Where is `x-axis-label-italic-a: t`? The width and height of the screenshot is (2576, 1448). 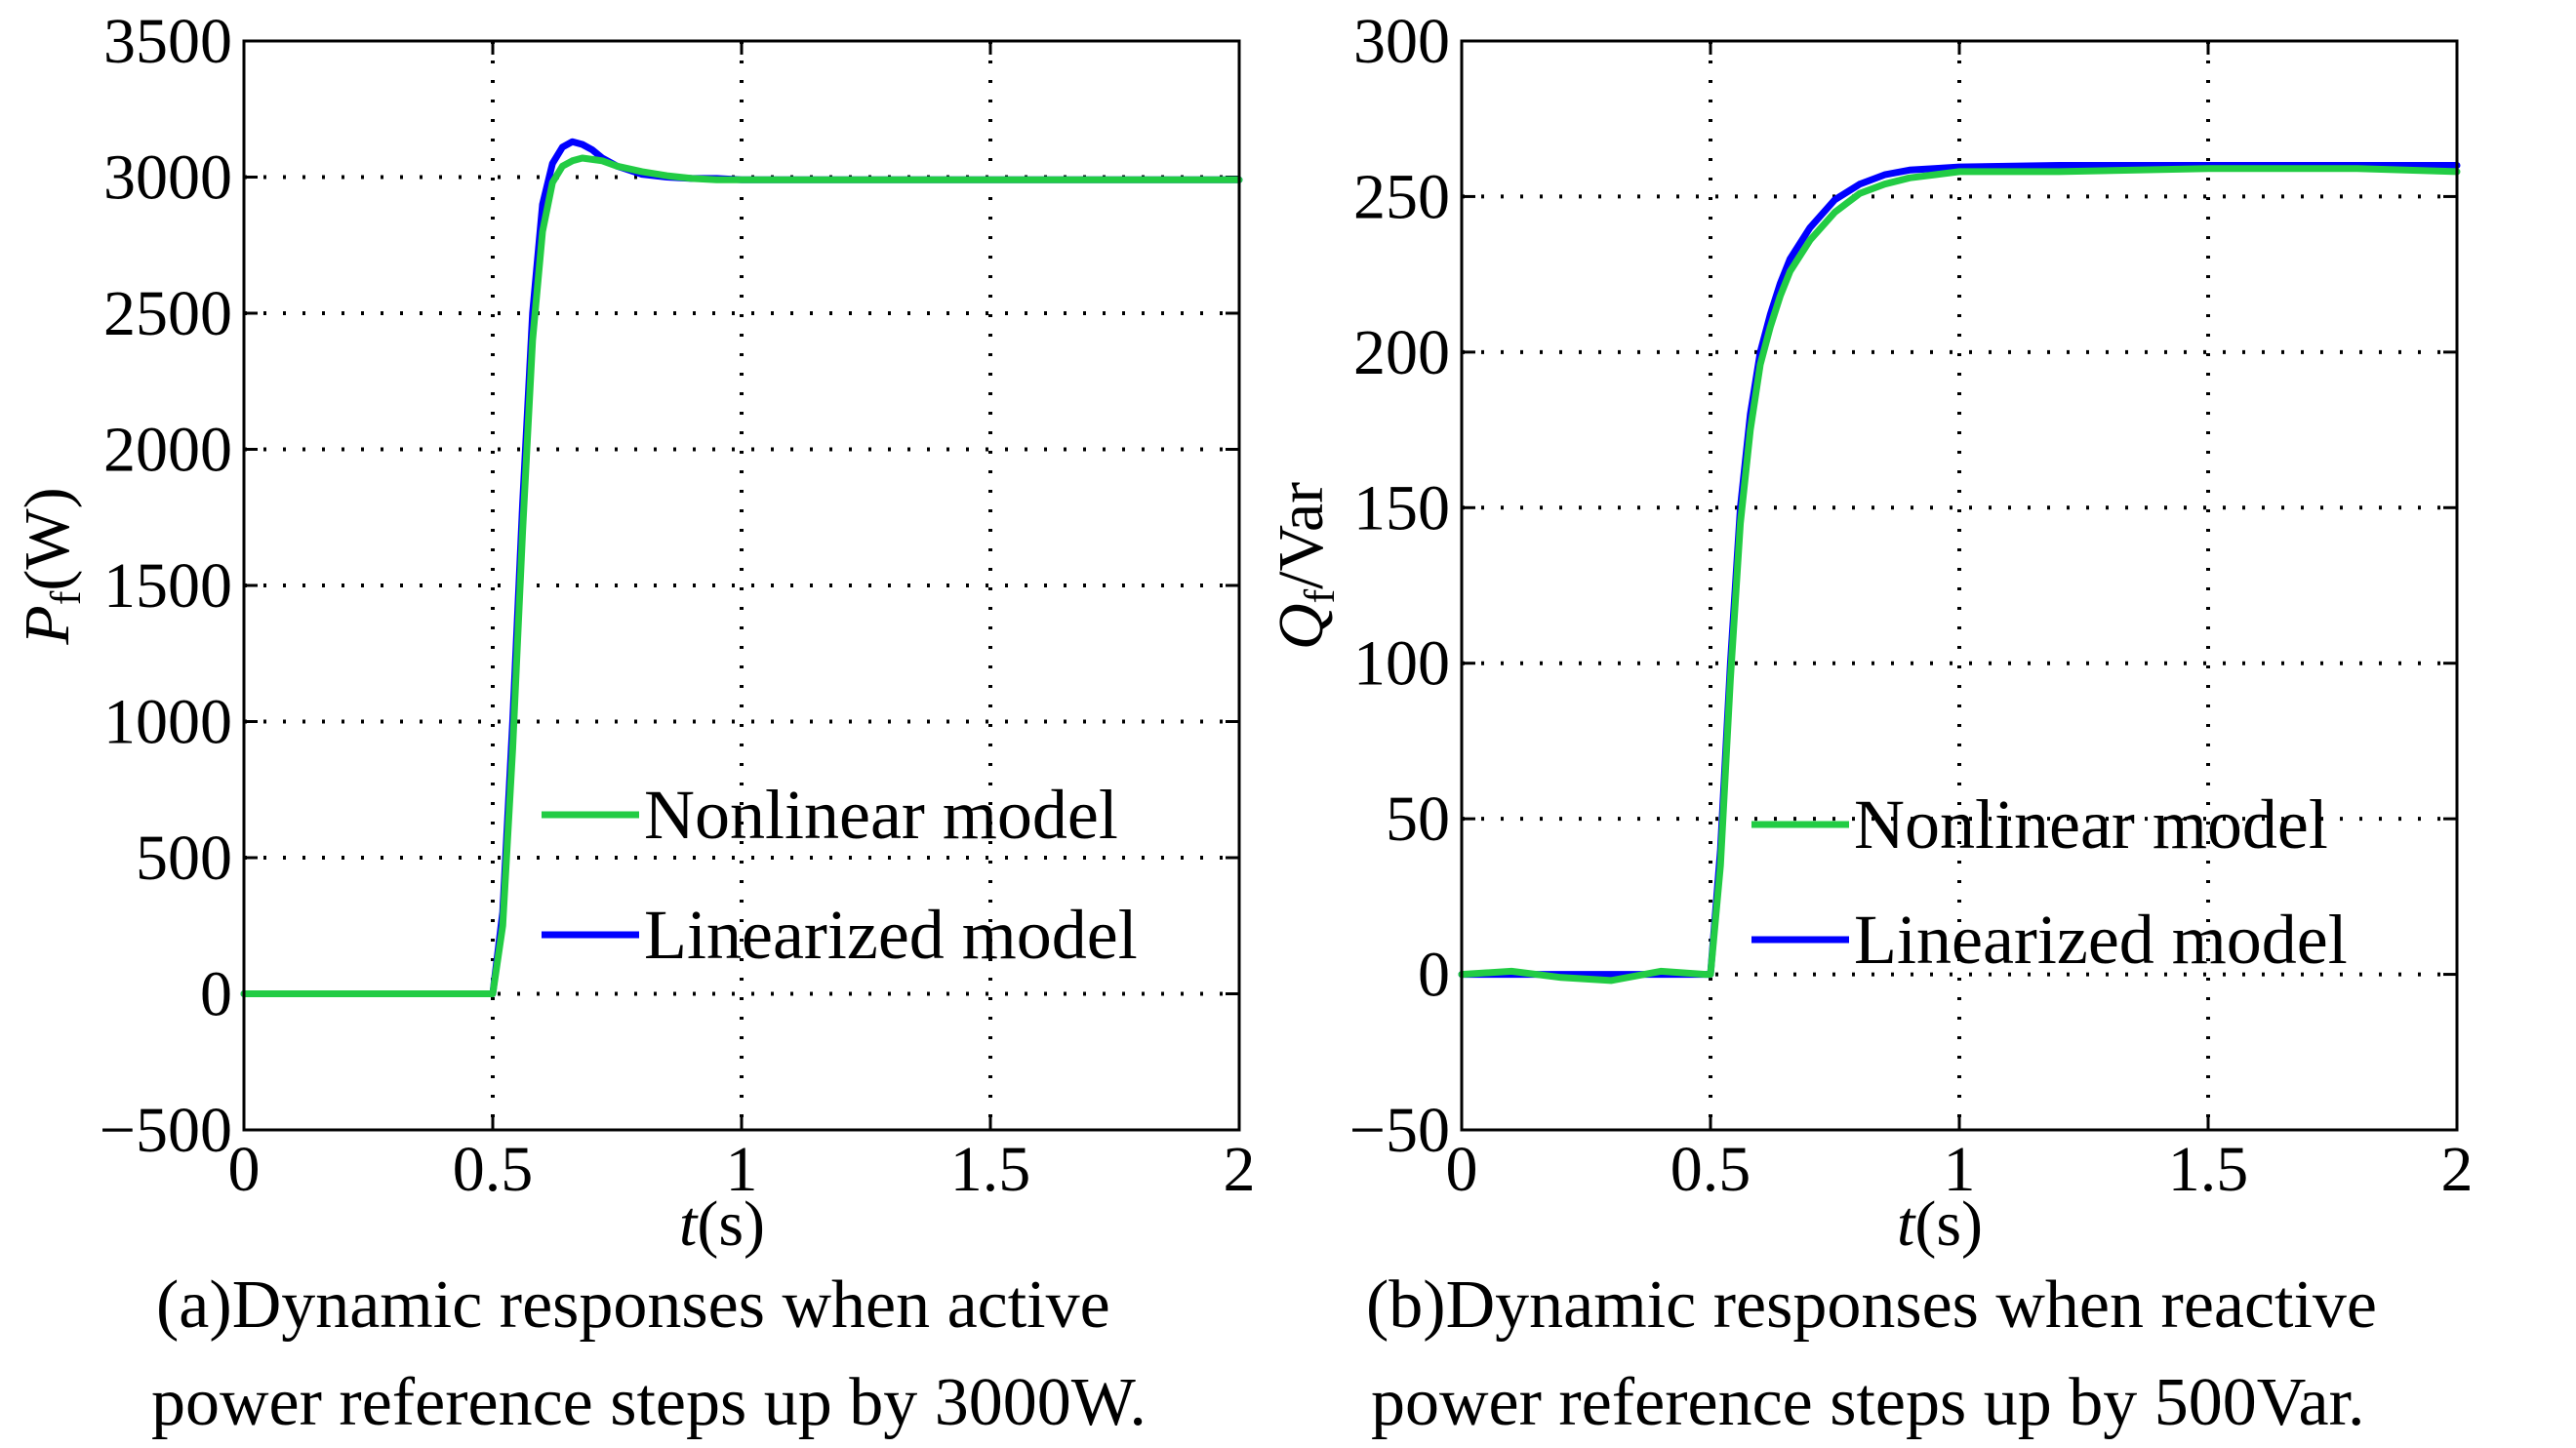 x-axis-label-italic-a: t is located at coordinates (689, 1224).